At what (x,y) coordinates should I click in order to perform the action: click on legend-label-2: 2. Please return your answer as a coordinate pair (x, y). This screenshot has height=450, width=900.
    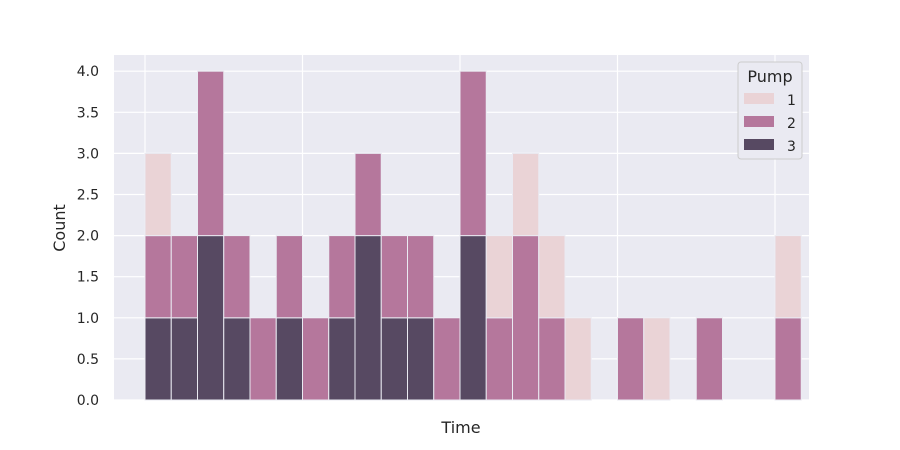
    Looking at the image, I should click on (791, 124).